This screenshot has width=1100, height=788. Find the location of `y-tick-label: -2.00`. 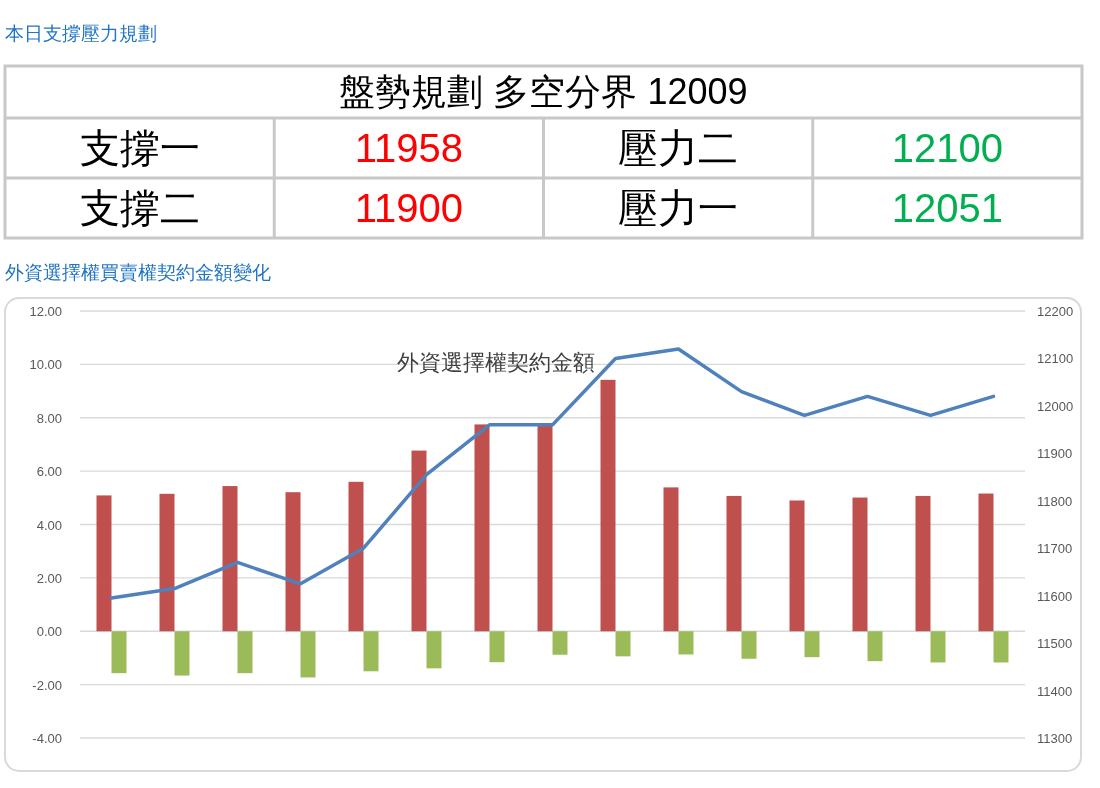

y-tick-label: -2.00 is located at coordinates (47, 685).